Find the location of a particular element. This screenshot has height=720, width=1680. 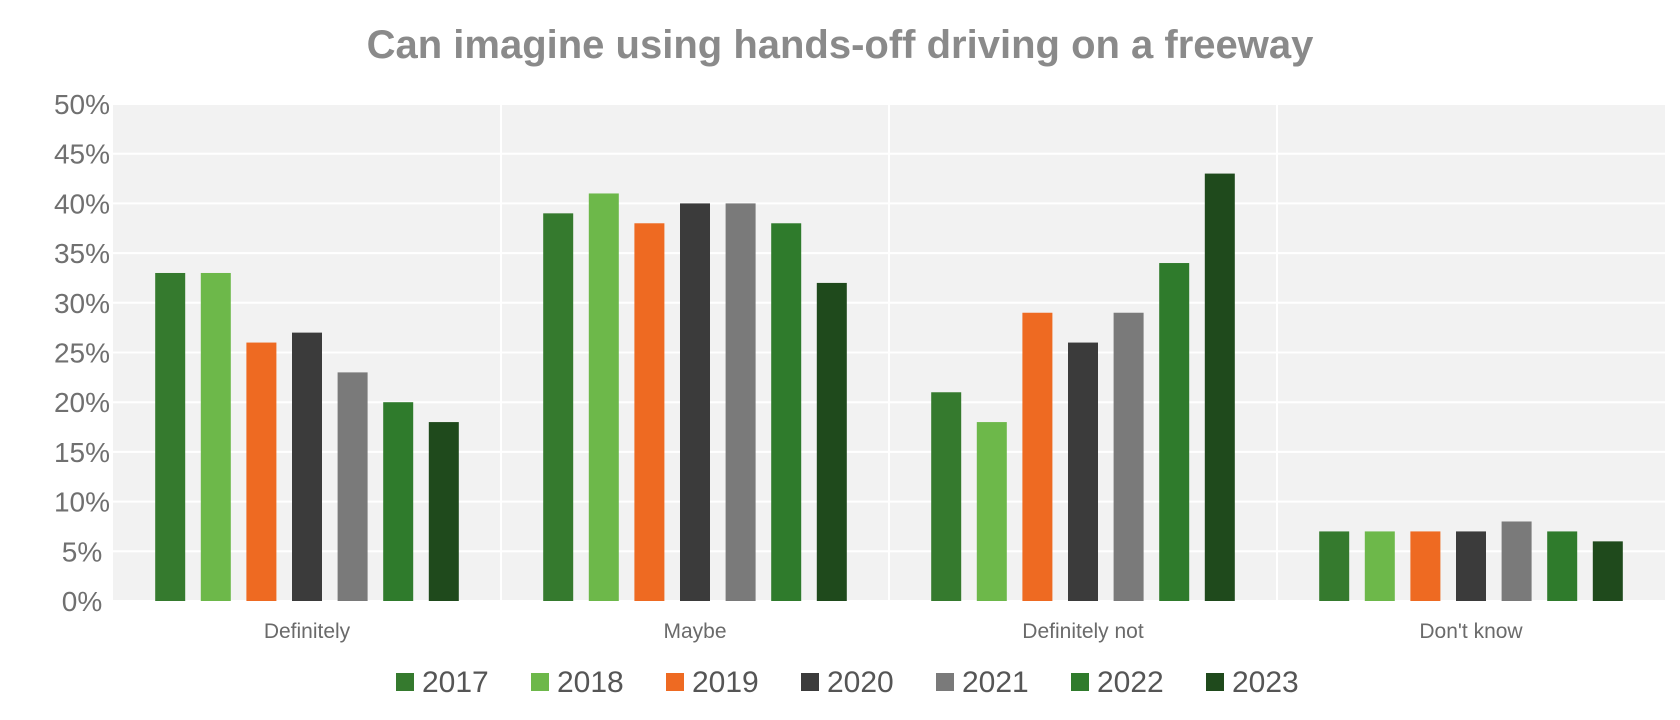

bar-2019-definitely-not is located at coordinates (1037, 456).